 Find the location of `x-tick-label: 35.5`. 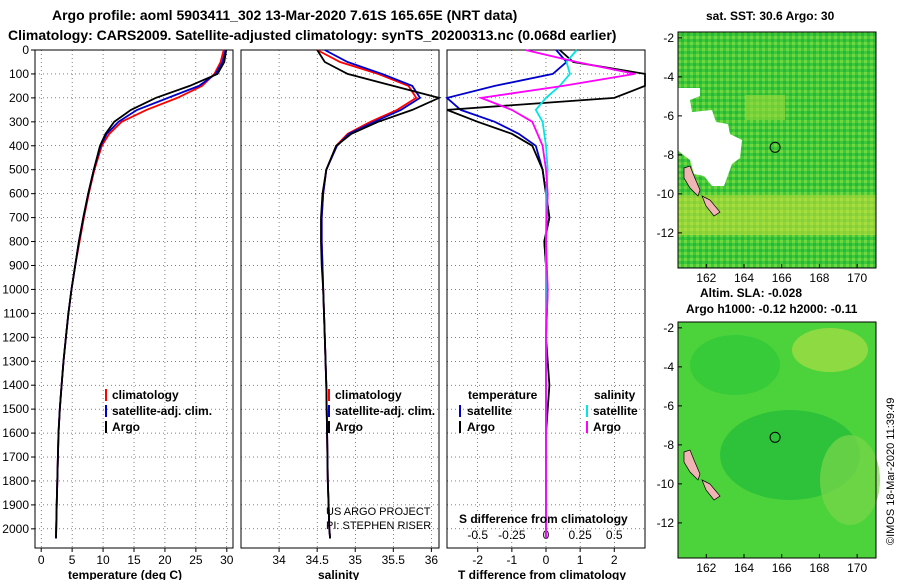

x-tick-label: 35.5 is located at coordinates (394, 560).